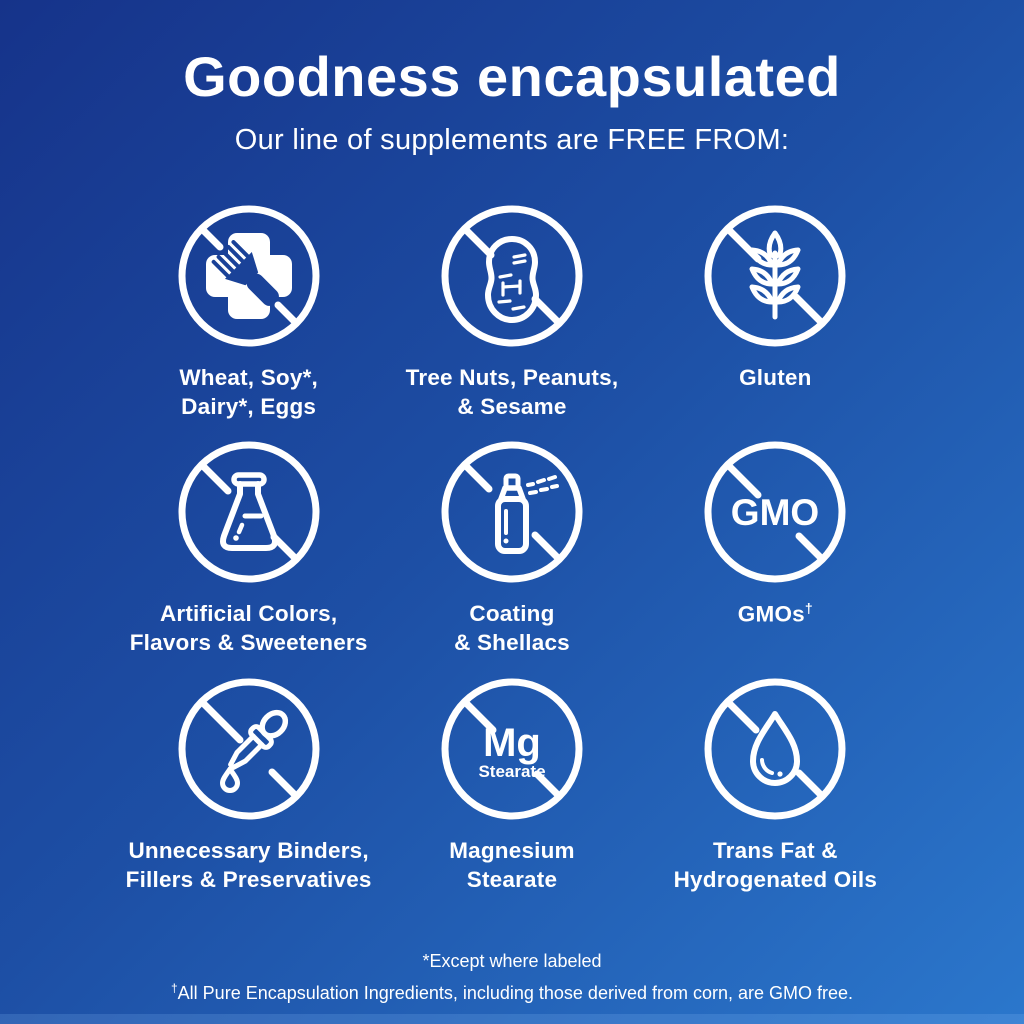 The width and height of the screenshot is (1024, 1024). I want to click on gmo-icon-text: GMO, so click(775, 512).